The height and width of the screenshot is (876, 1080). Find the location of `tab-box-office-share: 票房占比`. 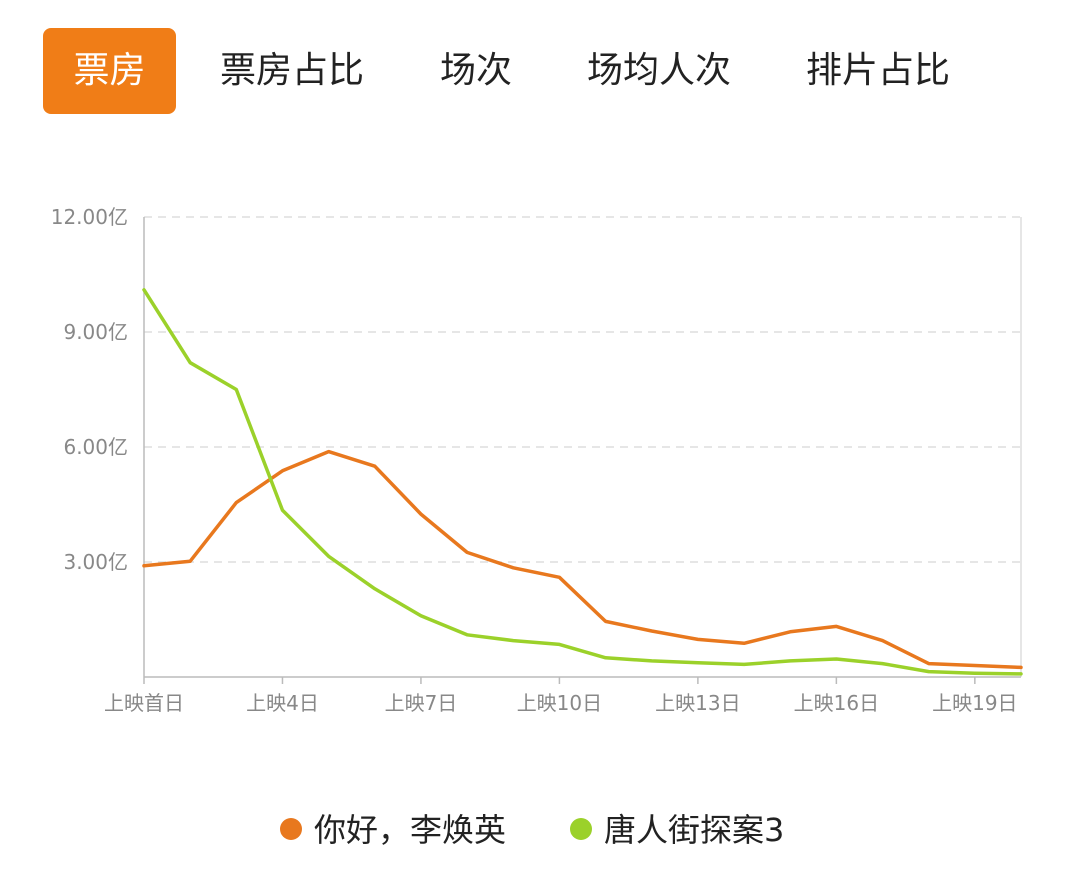

tab-box-office-share: 票房占比 is located at coordinates (292, 70).